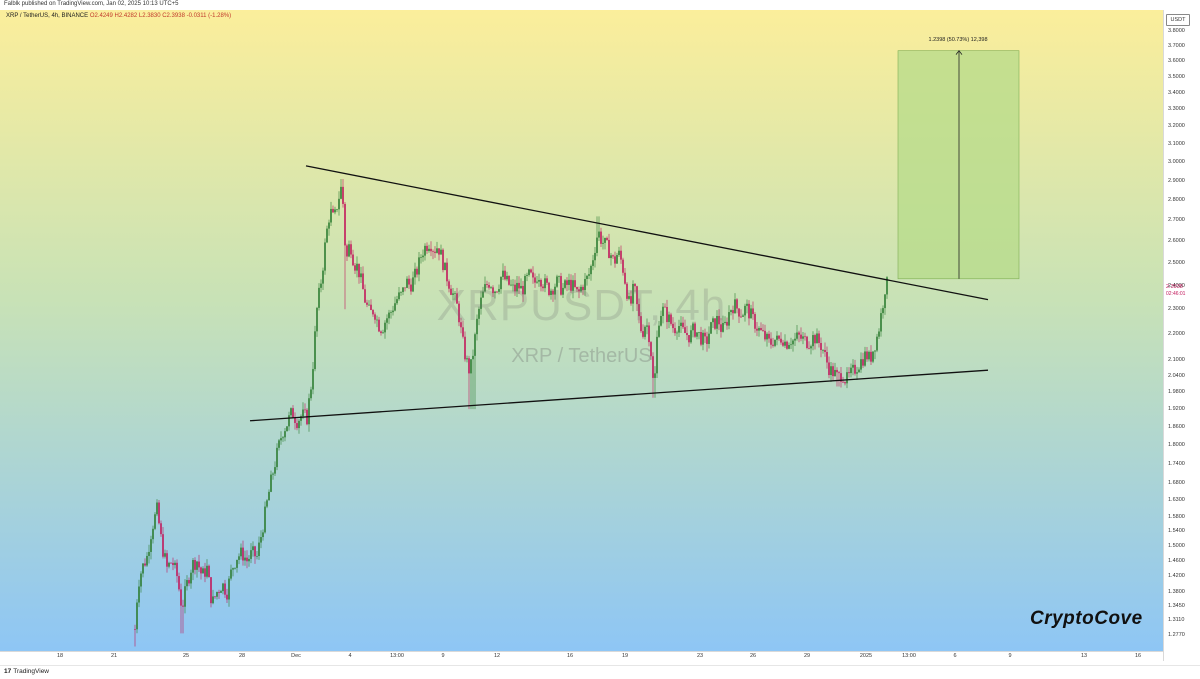 This screenshot has width=1200, height=679. I want to click on price-tick: 3.4000, so click(1176, 92).